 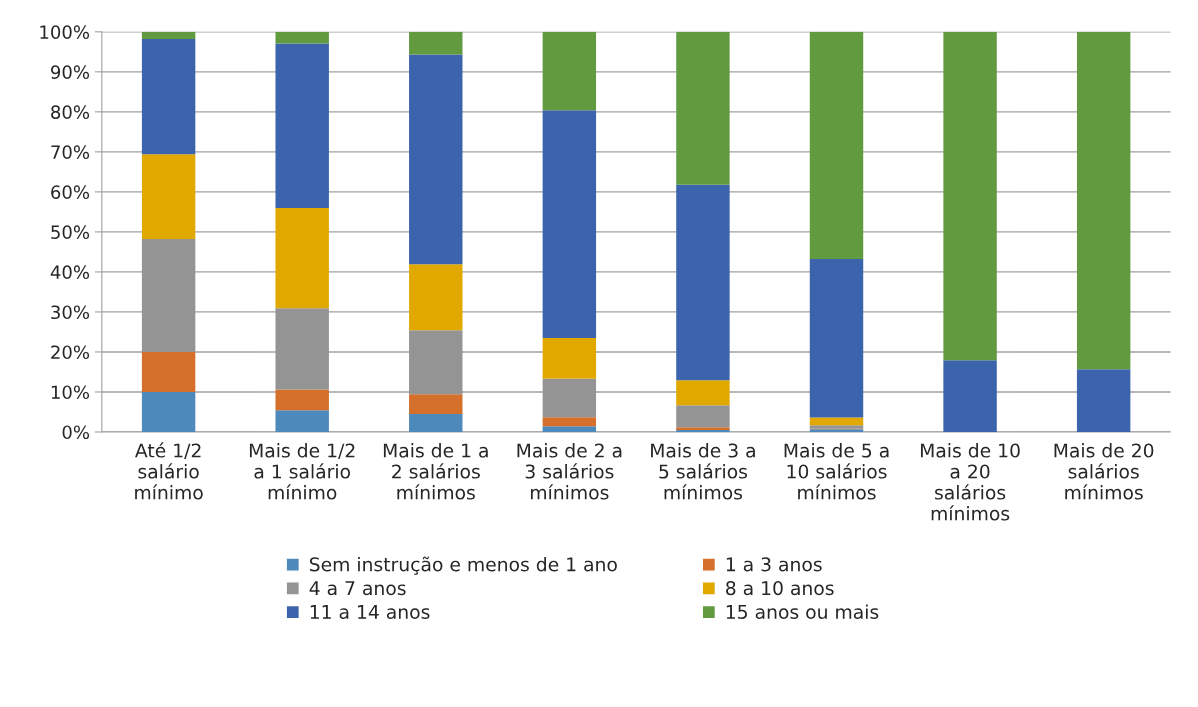 I want to click on legend-label: 15 anos ou mais, so click(x=802, y=611).